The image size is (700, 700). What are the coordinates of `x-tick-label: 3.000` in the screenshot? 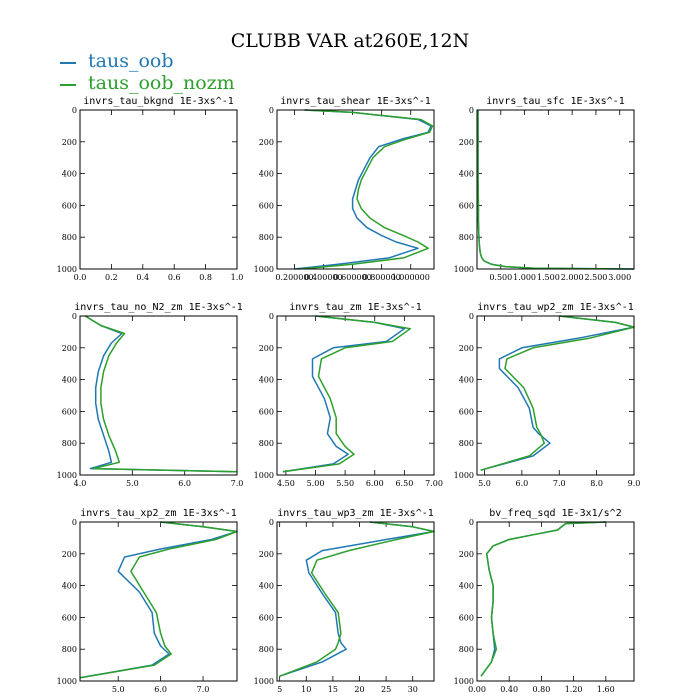 It's located at (619, 277).